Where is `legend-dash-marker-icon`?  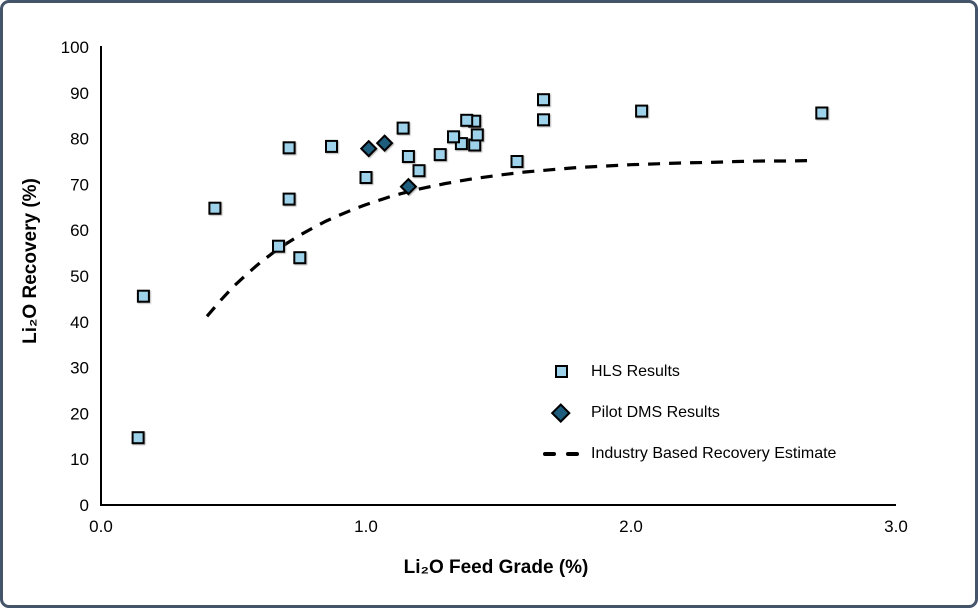 legend-dash-marker-icon is located at coordinates (561, 453).